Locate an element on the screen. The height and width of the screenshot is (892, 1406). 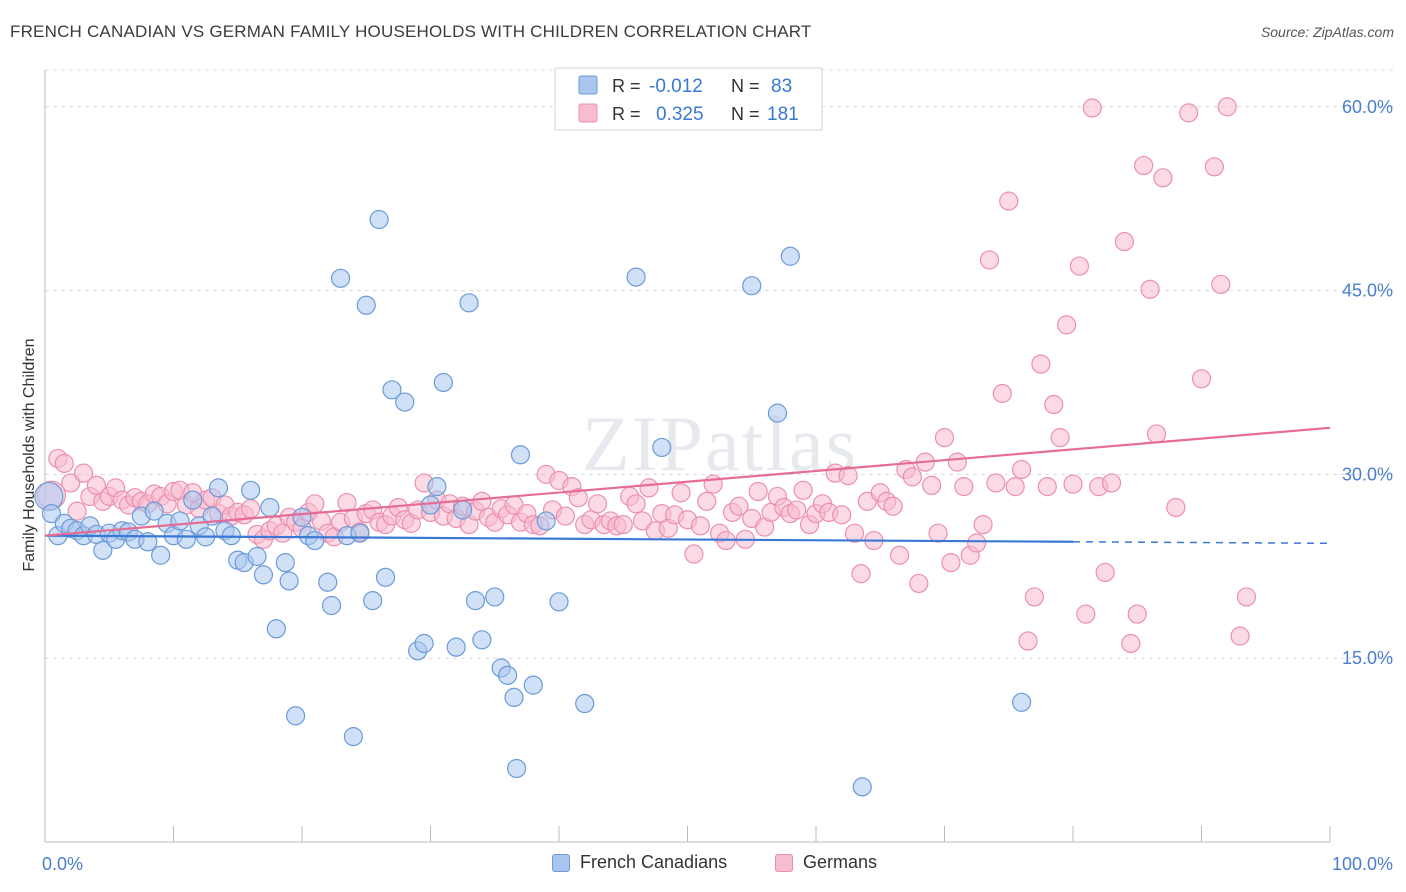
legend-french-n-value: 83 is located at coordinates (781, 86).